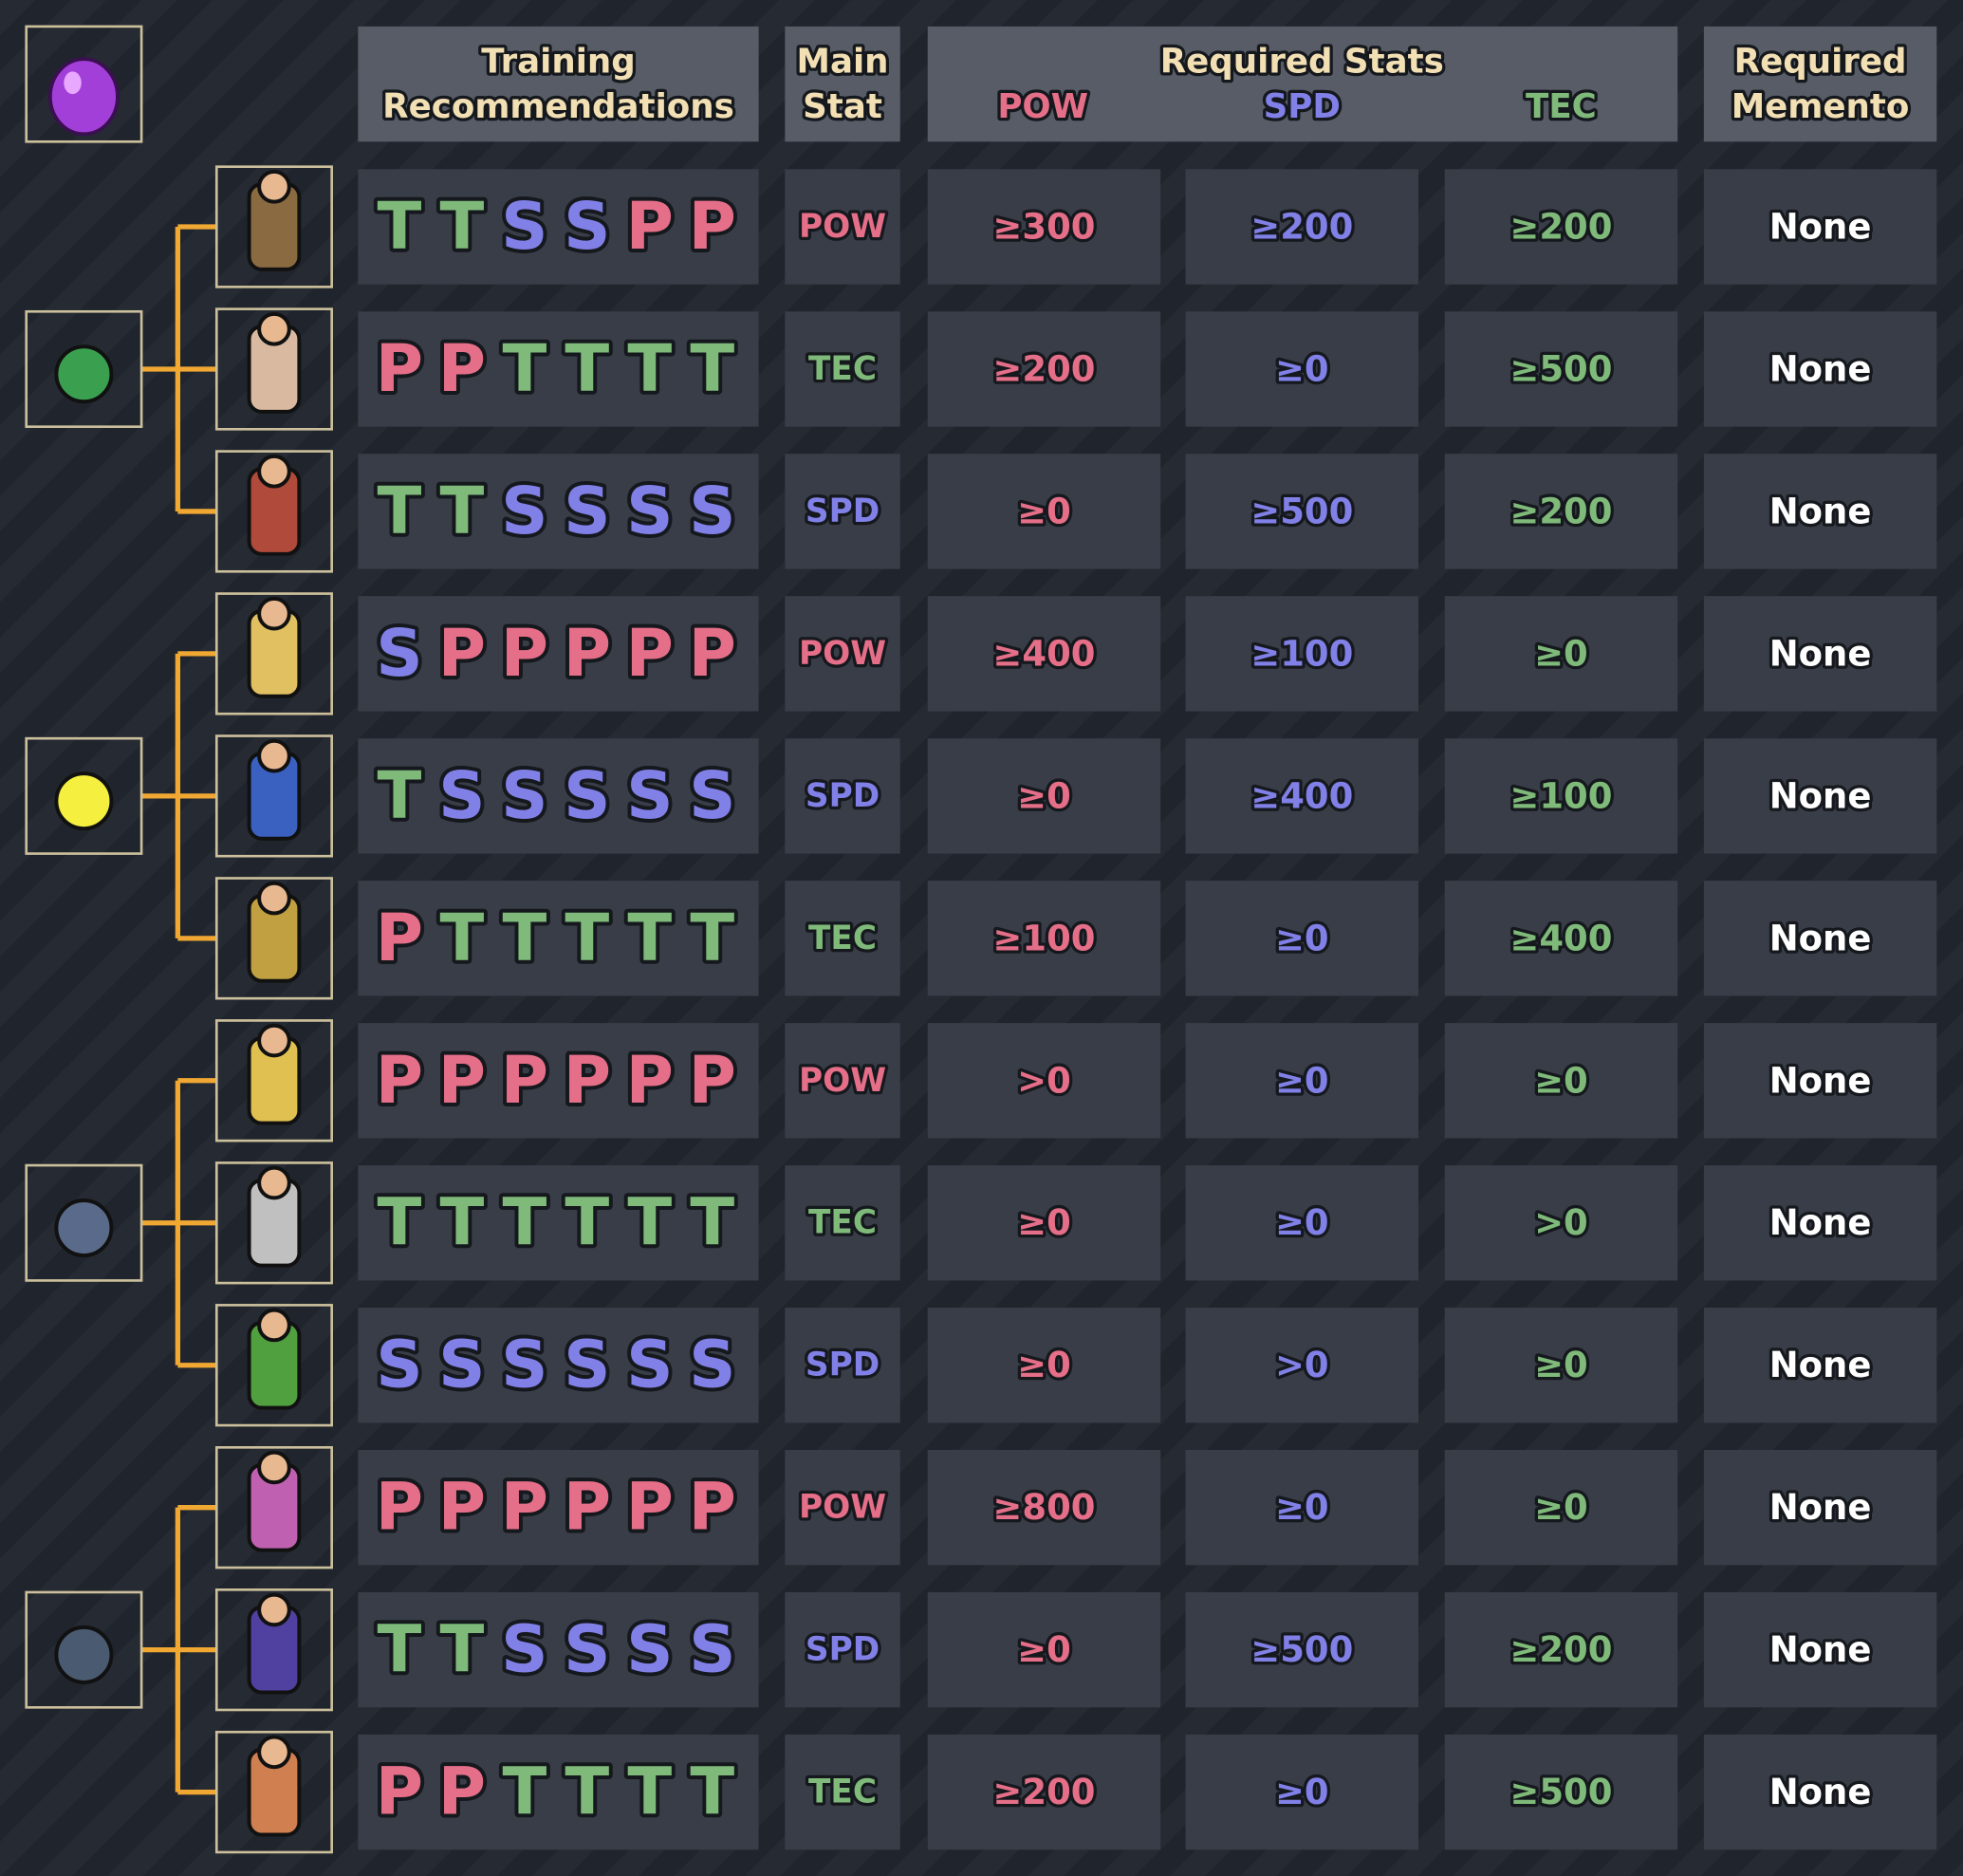 This screenshot has width=1963, height=1876. I want to click on tec-requirement: ≥200, so click(1560, 1649).